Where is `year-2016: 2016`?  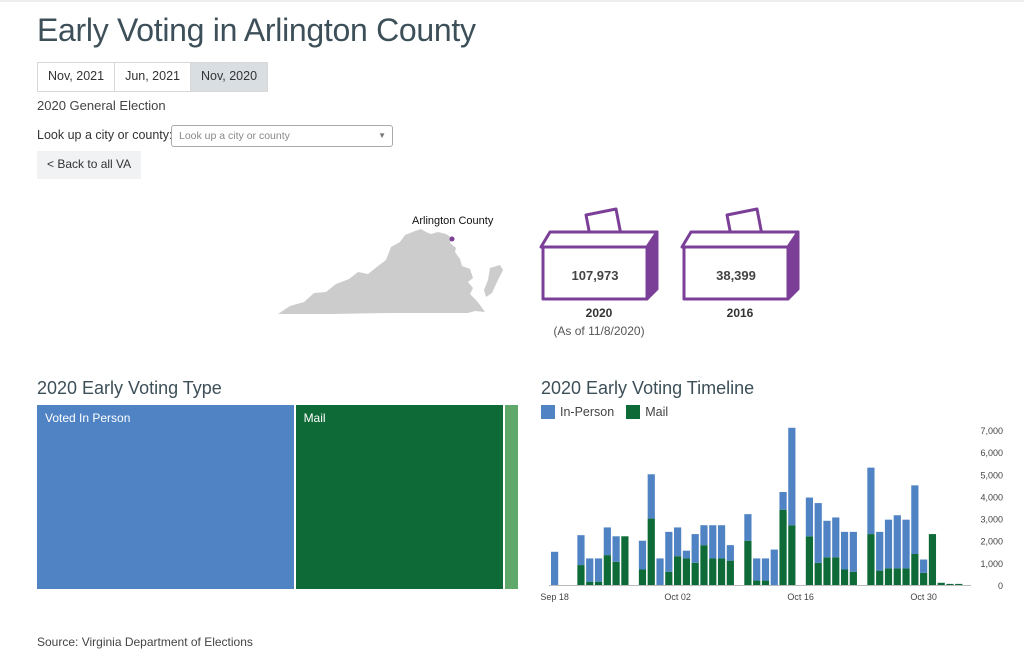
year-2016: 2016 is located at coordinates (740, 313).